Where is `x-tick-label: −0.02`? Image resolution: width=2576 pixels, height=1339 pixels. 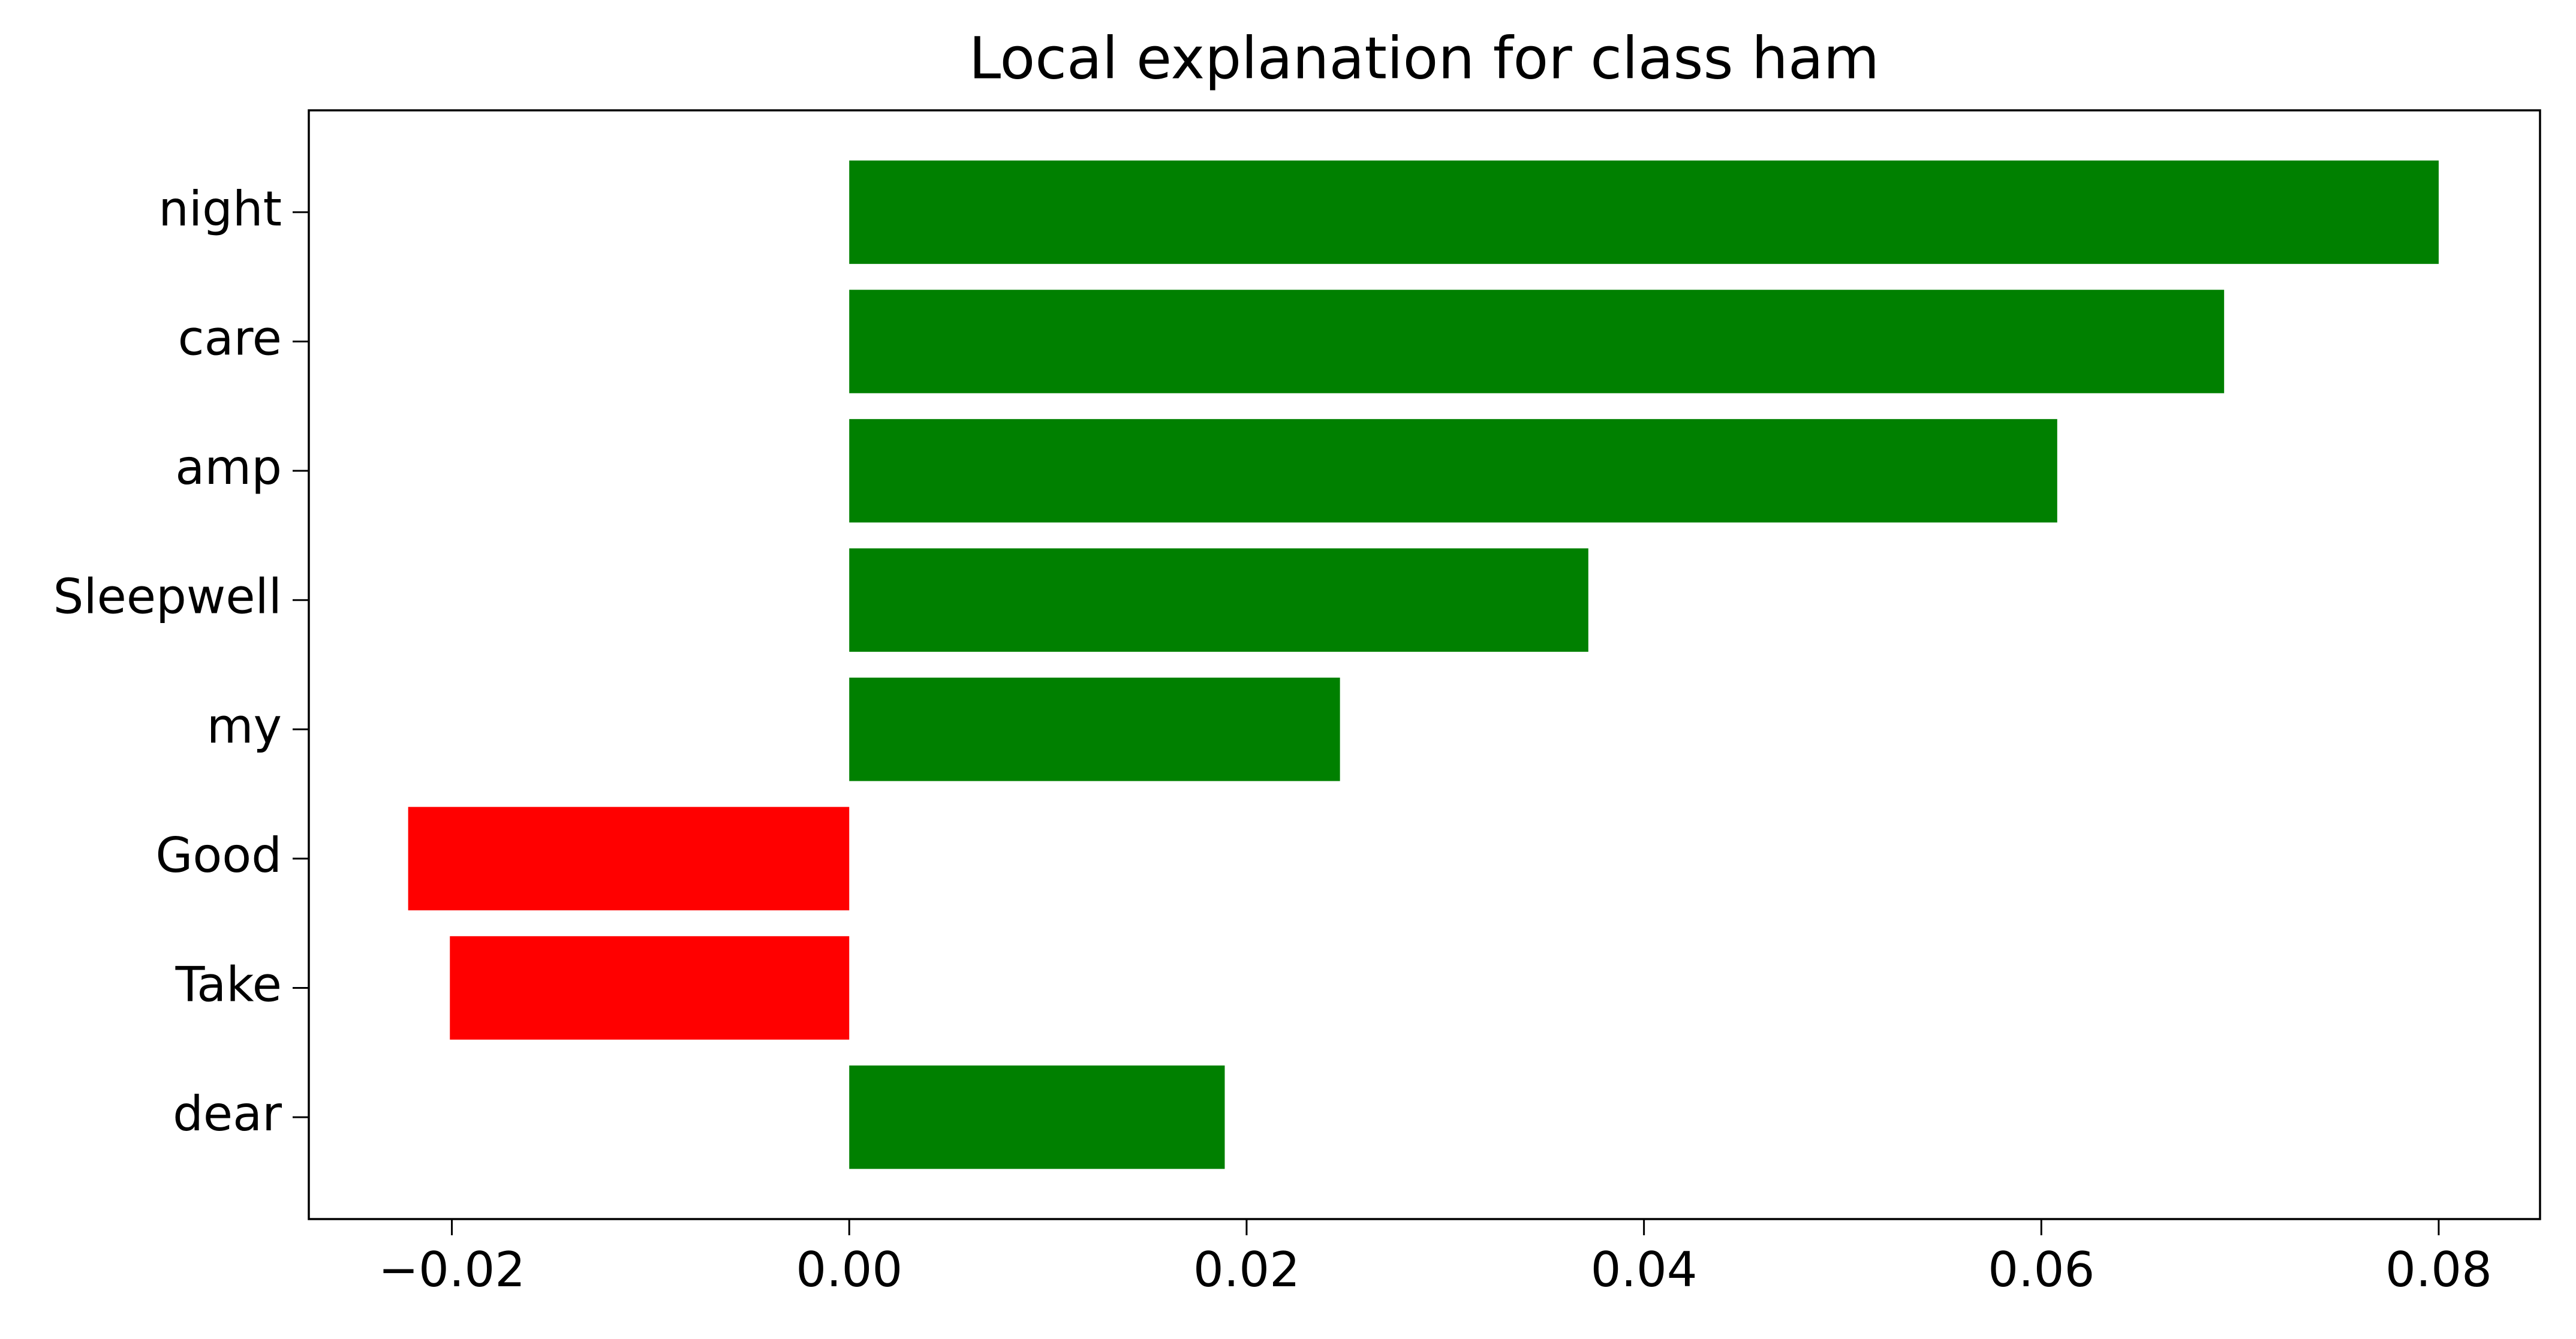
x-tick-label: −0.02 is located at coordinates (452, 1270).